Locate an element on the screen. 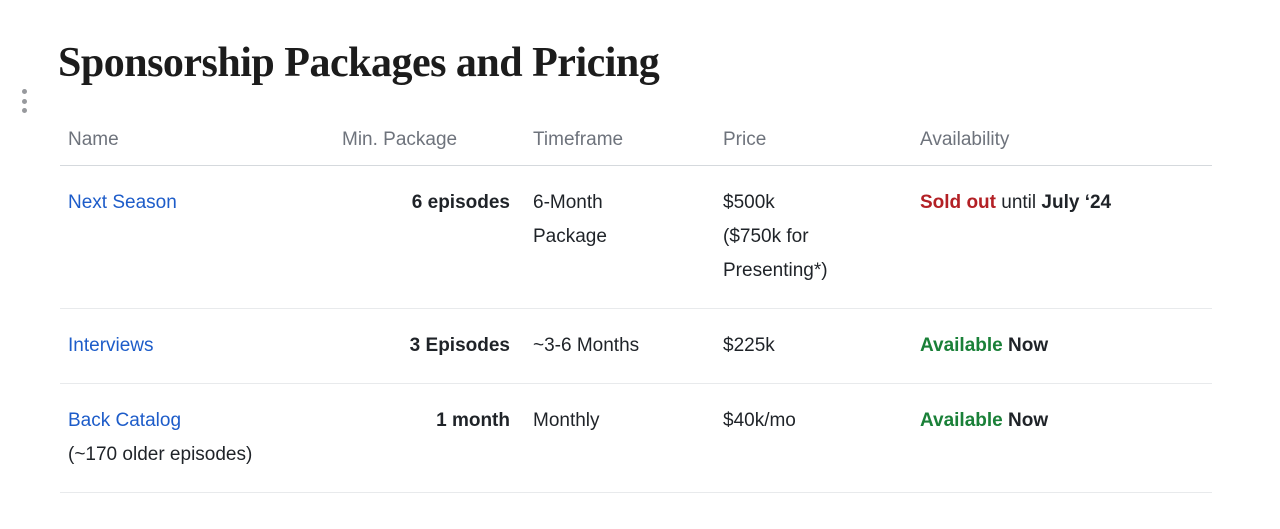  cell-price: $225k is located at coordinates (813, 346).